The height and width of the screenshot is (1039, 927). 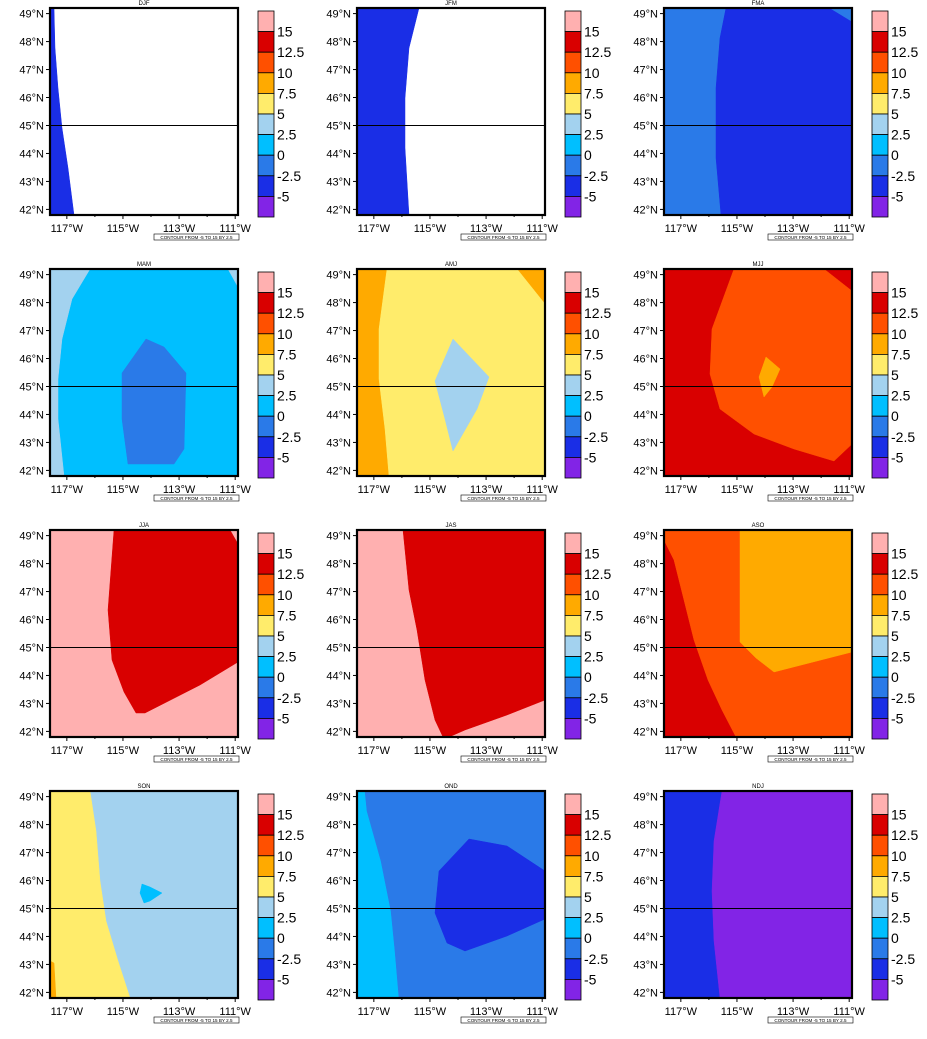 What do you see at coordinates (451, 265) in the screenshot?
I see `panel-title: AMJ` at bounding box center [451, 265].